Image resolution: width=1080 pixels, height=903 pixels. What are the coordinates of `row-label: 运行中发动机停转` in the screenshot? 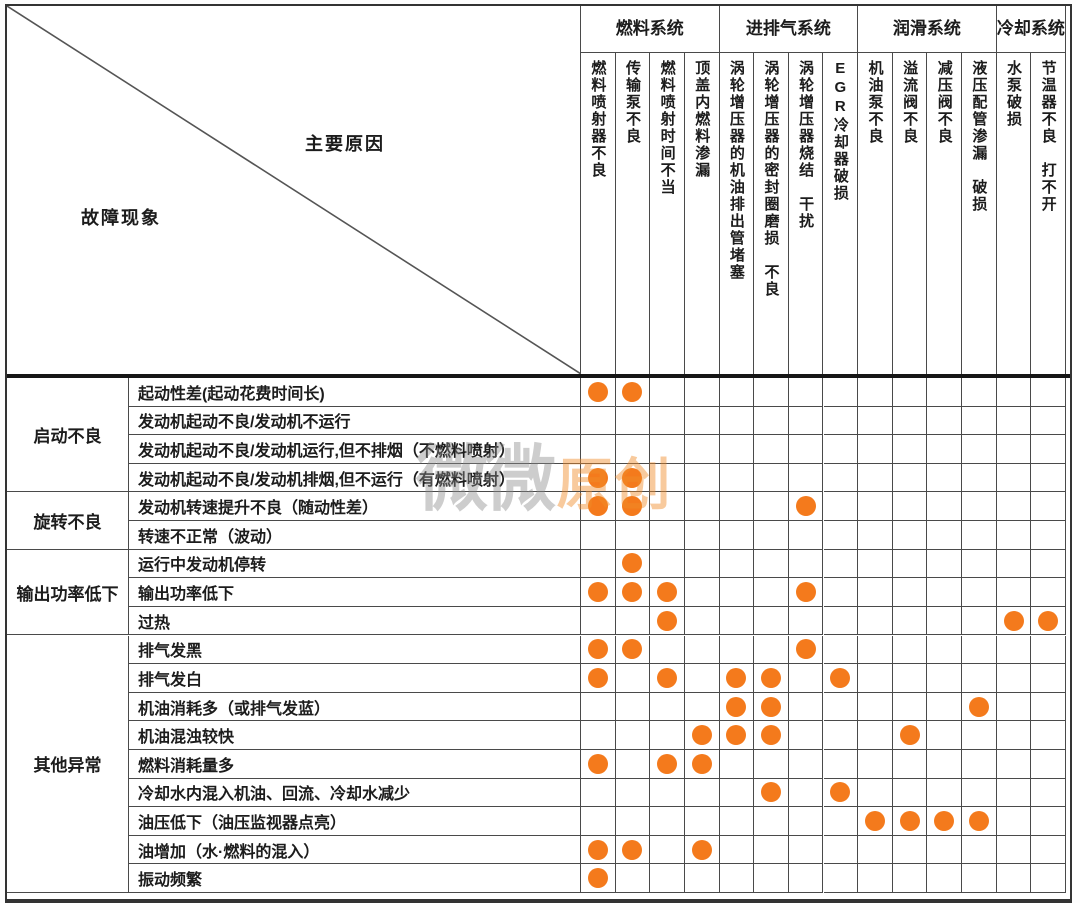 It's located at (355, 564).